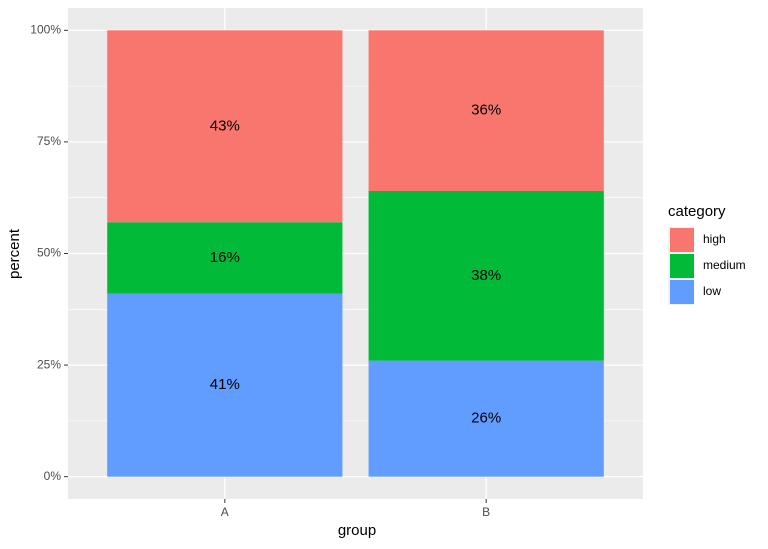  What do you see at coordinates (697, 211) in the screenshot?
I see `legend-title: category` at bounding box center [697, 211].